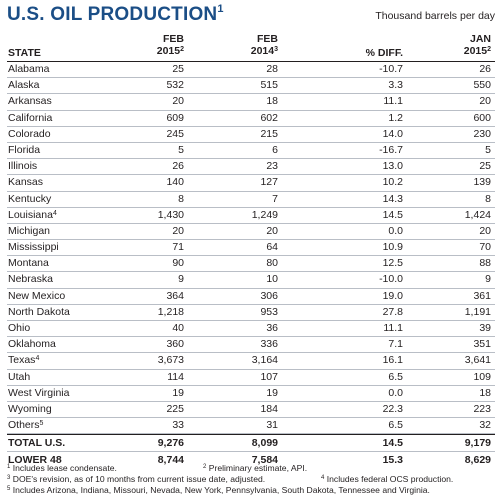 The width and height of the screenshot is (500, 500). What do you see at coordinates (182, 49) in the screenshot?
I see `feb-2015-footnote-mark: 2` at bounding box center [182, 49].